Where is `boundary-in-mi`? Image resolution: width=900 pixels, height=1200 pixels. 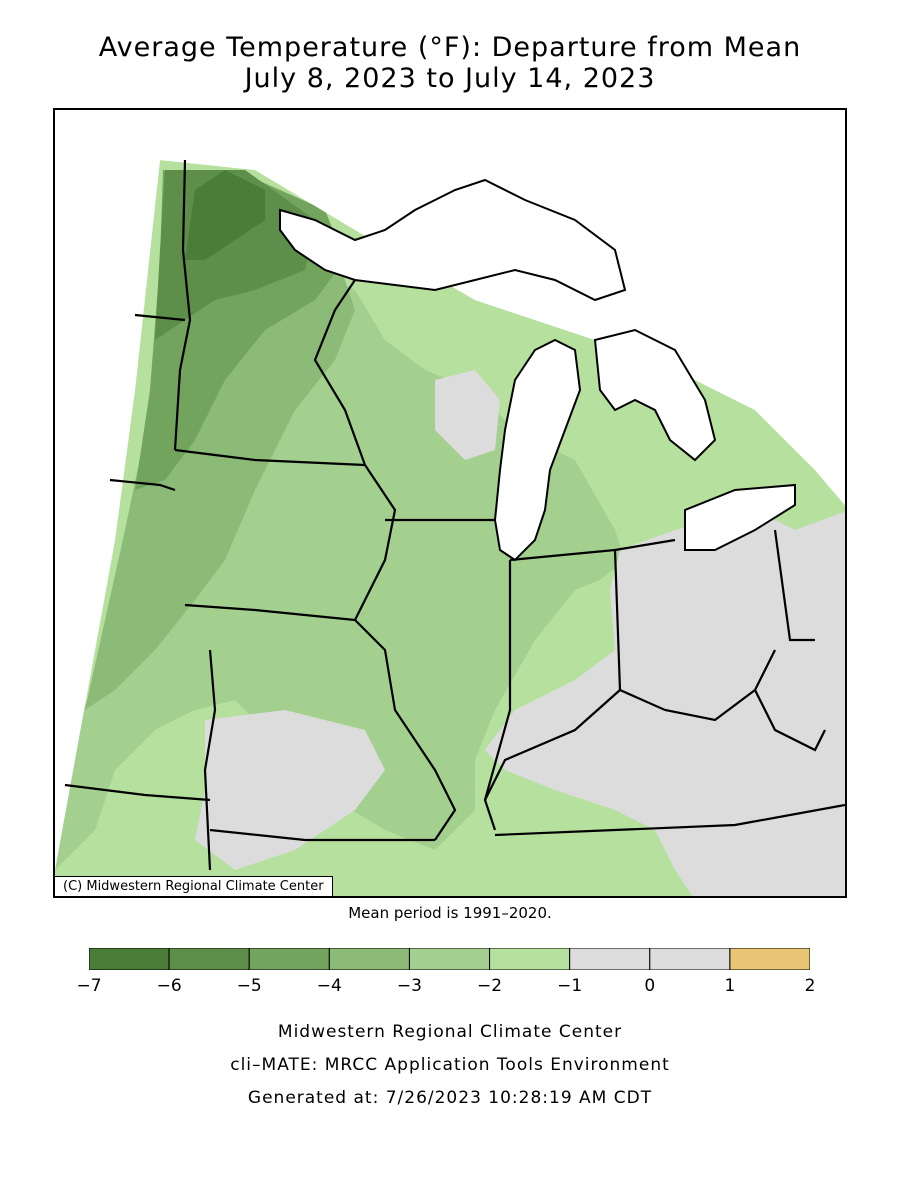
boundary-in-mi is located at coordinates (562, 555).